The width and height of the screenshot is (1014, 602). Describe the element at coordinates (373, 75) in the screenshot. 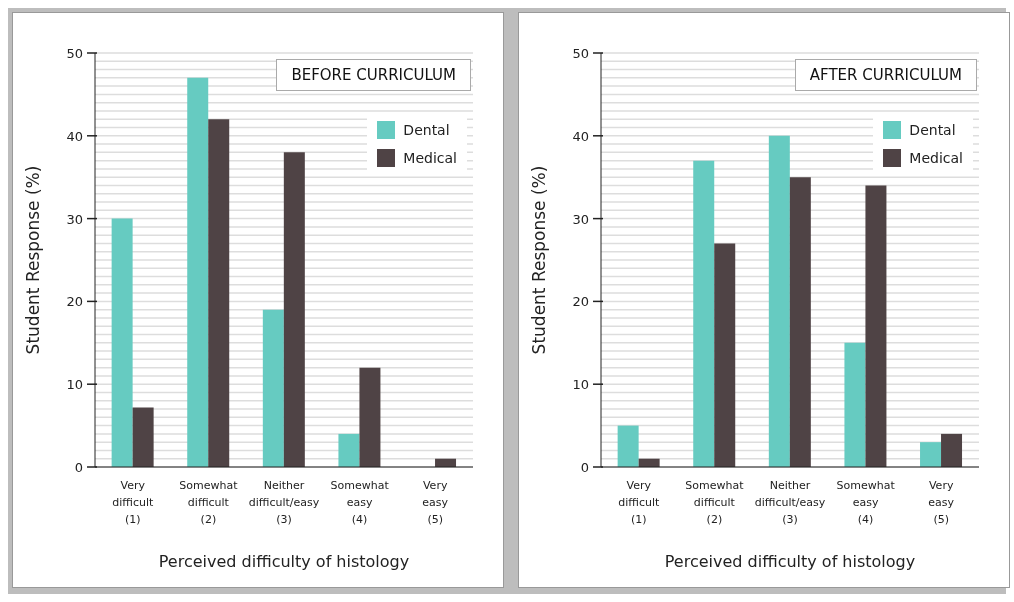

I see `text: BEFORE CURRICULUM` at that location.